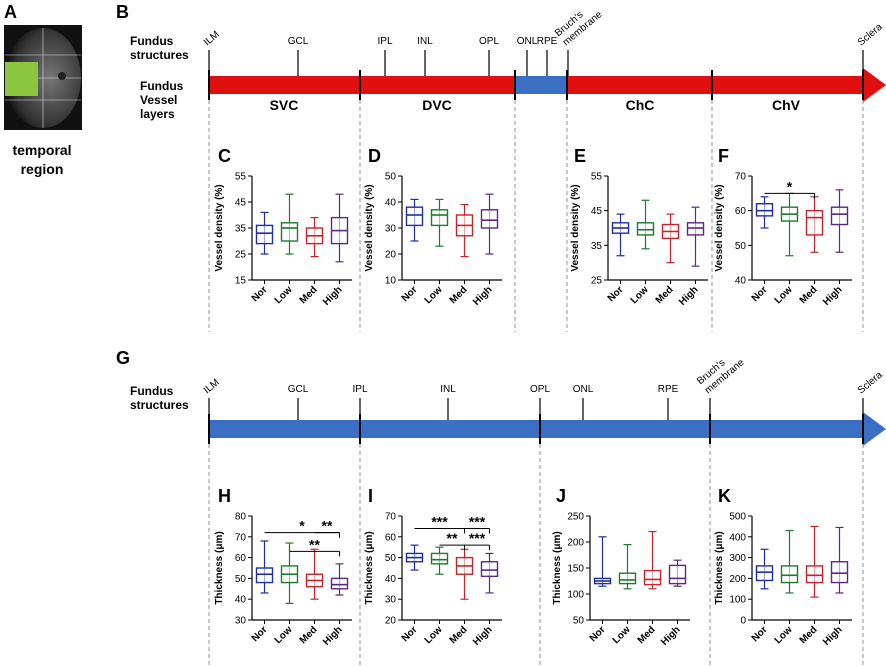  Describe the element at coordinates (743, 621) in the screenshot. I see `y-tick-label: 0` at that location.